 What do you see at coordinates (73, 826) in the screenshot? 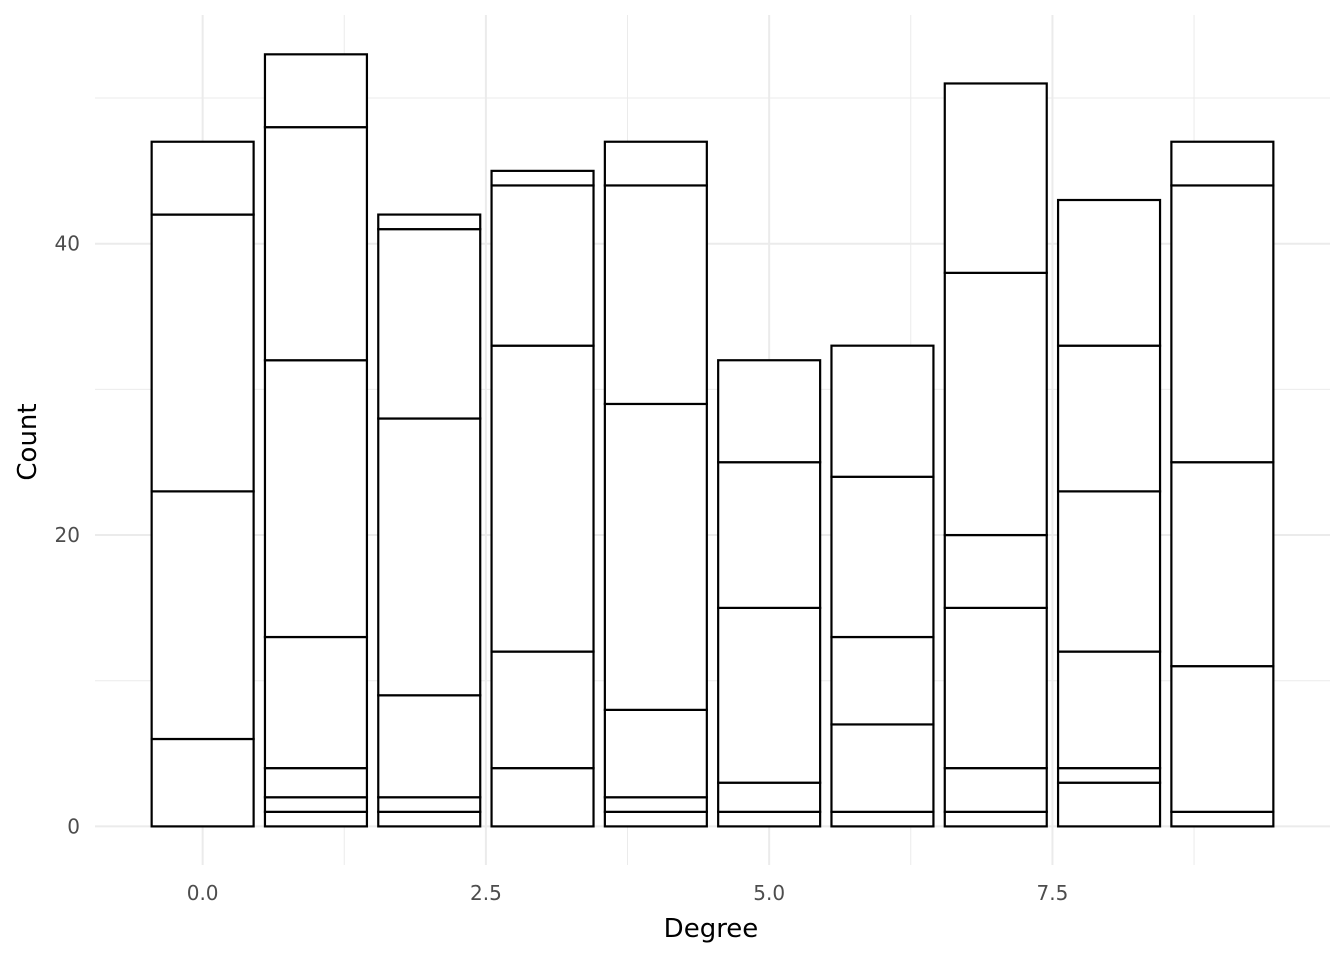
I see `y-tick-label: 0` at bounding box center [73, 826].